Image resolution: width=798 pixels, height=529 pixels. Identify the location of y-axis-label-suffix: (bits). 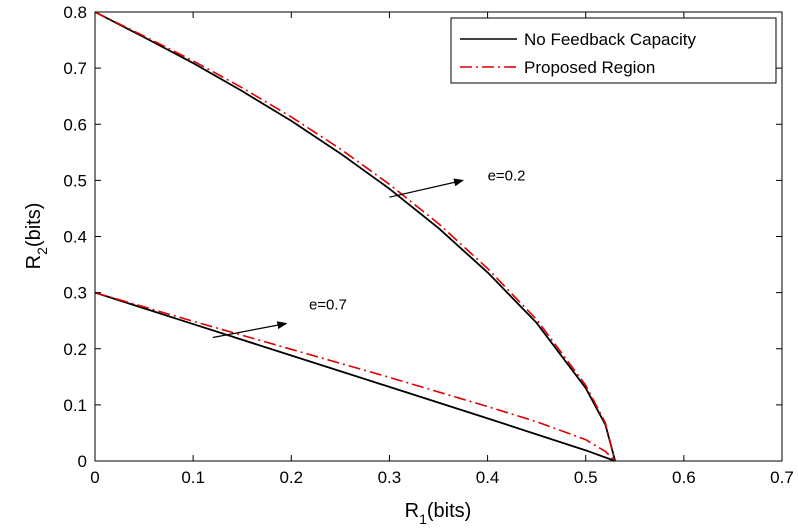
(34, 225).